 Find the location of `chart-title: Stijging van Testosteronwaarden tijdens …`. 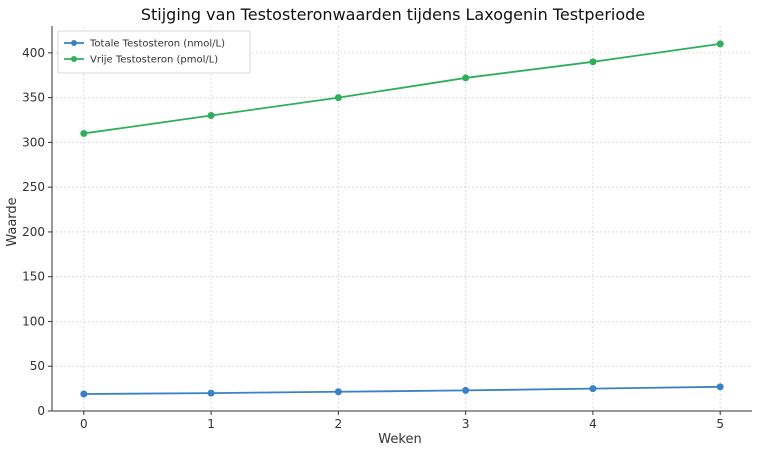

chart-title: Stijging van Testosteronwaarden tijdens … is located at coordinates (393, 14).